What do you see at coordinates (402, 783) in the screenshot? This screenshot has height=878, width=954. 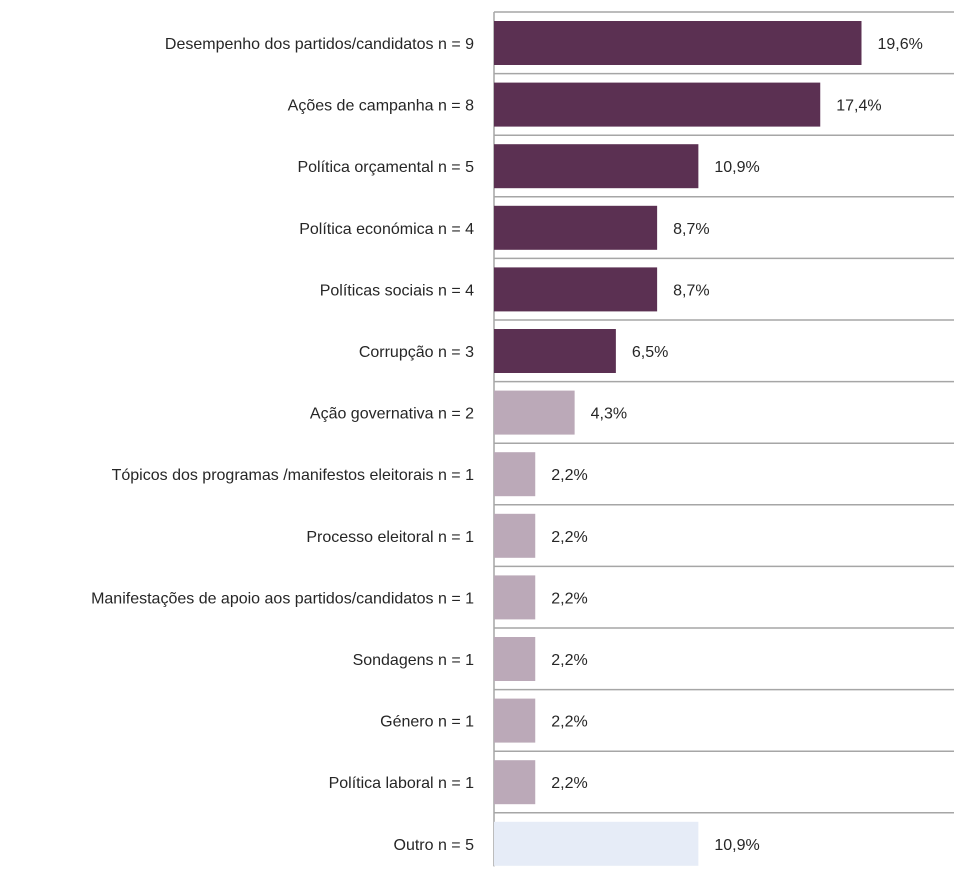 I see `category-label: Política laboral n = 1` at bounding box center [402, 783].